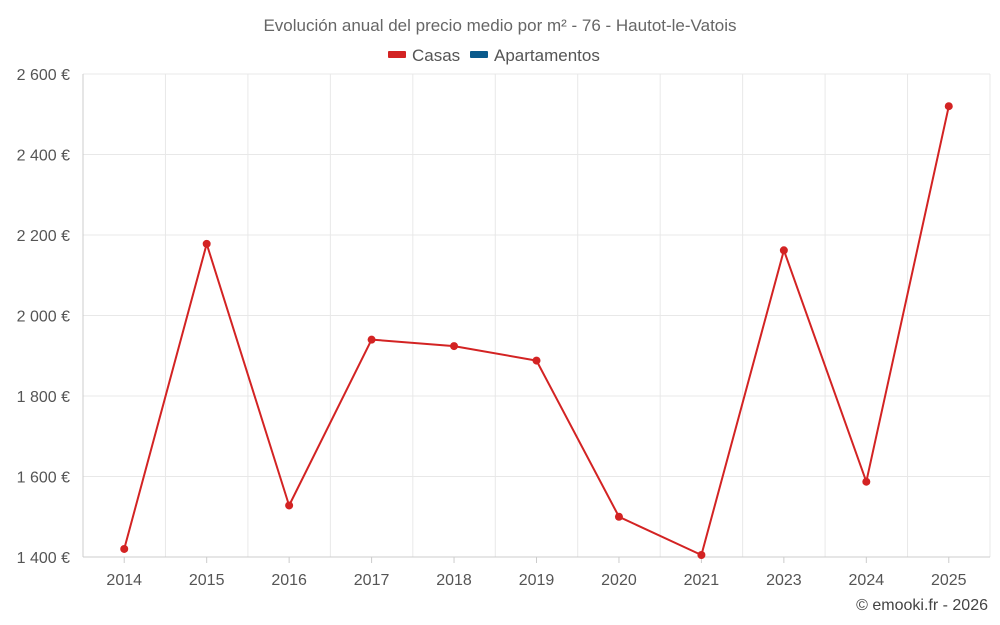 Image resolution: width=1000 pixels, height=625 pixels. Describe the element at coordinates (43, 75) in the screenshot. I see `y-tick-label: 2 600 €` at that location.